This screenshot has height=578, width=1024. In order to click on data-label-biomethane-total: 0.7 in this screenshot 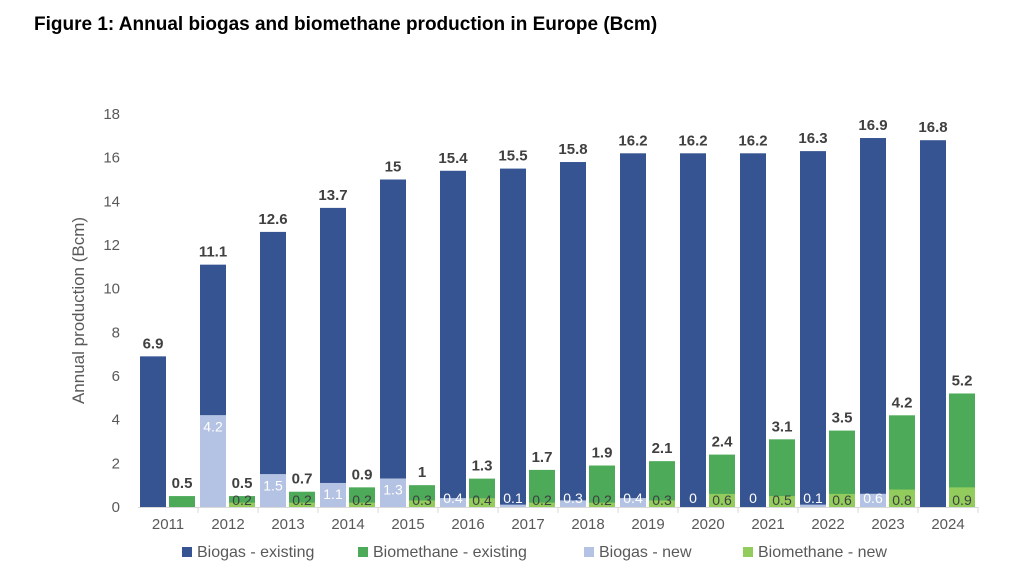, I will do `click(302, 479)`.